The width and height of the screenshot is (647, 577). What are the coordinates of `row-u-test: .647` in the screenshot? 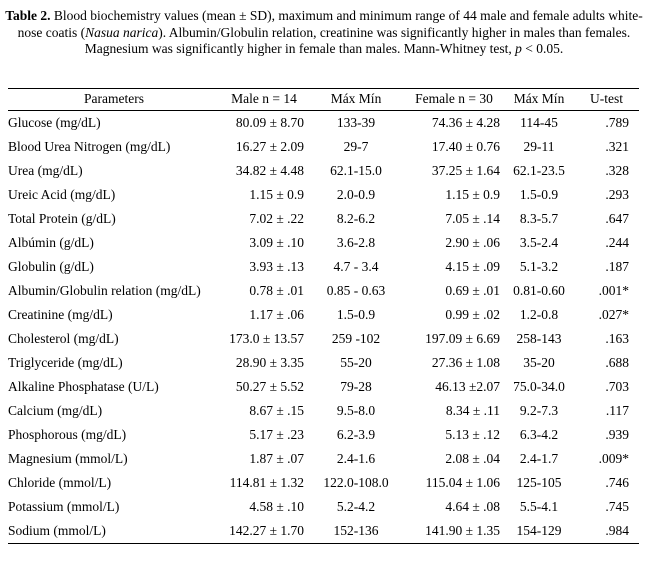 It's located at (617, 218).